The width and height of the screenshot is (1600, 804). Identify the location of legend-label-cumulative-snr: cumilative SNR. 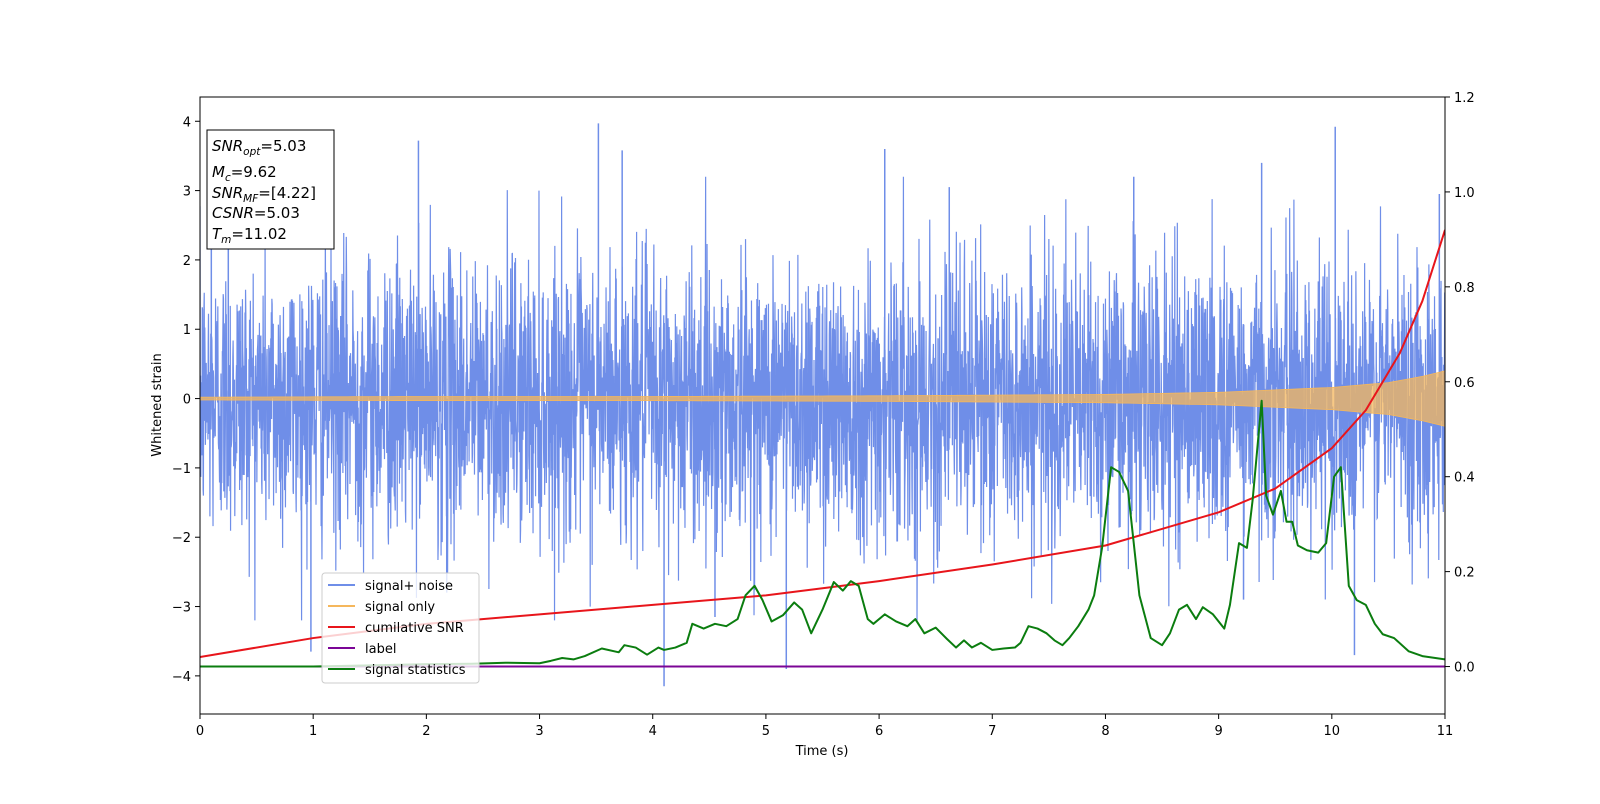
(414, 628).